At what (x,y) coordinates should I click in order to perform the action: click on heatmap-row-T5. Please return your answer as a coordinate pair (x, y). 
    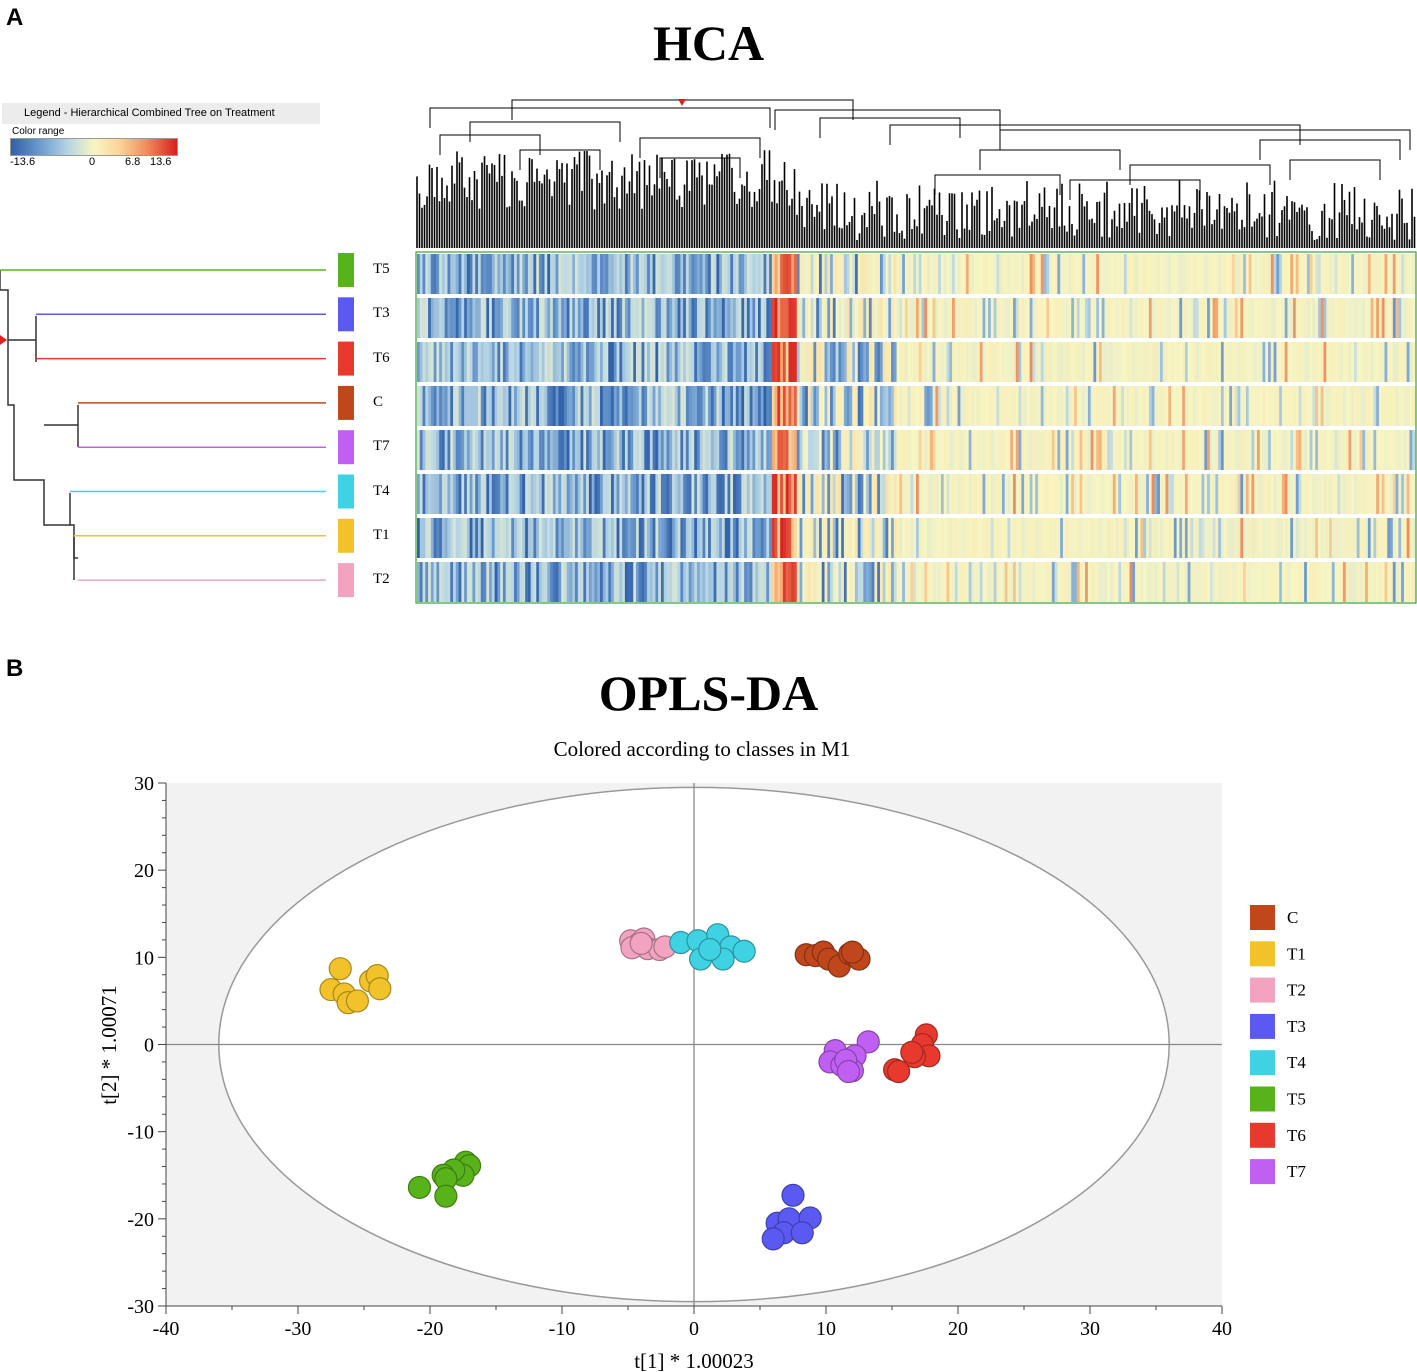
    Looking at the image, I should click on (916, 274).